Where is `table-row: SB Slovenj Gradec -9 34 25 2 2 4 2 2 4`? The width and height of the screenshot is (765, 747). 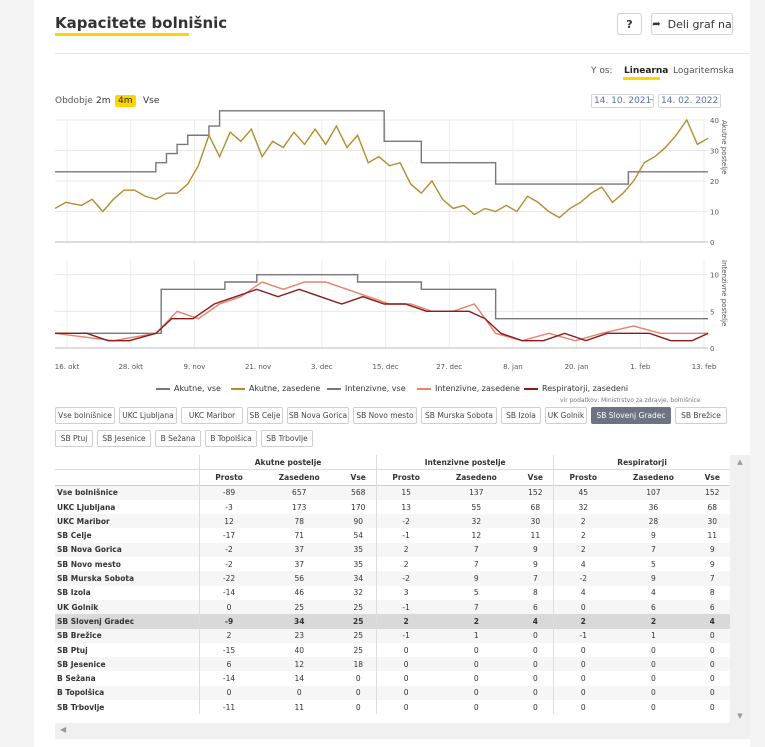
table-row: SB Slovenj Gradec -9 34 25 2 2 4 2 2 4 is located at coordinates (392, 621).